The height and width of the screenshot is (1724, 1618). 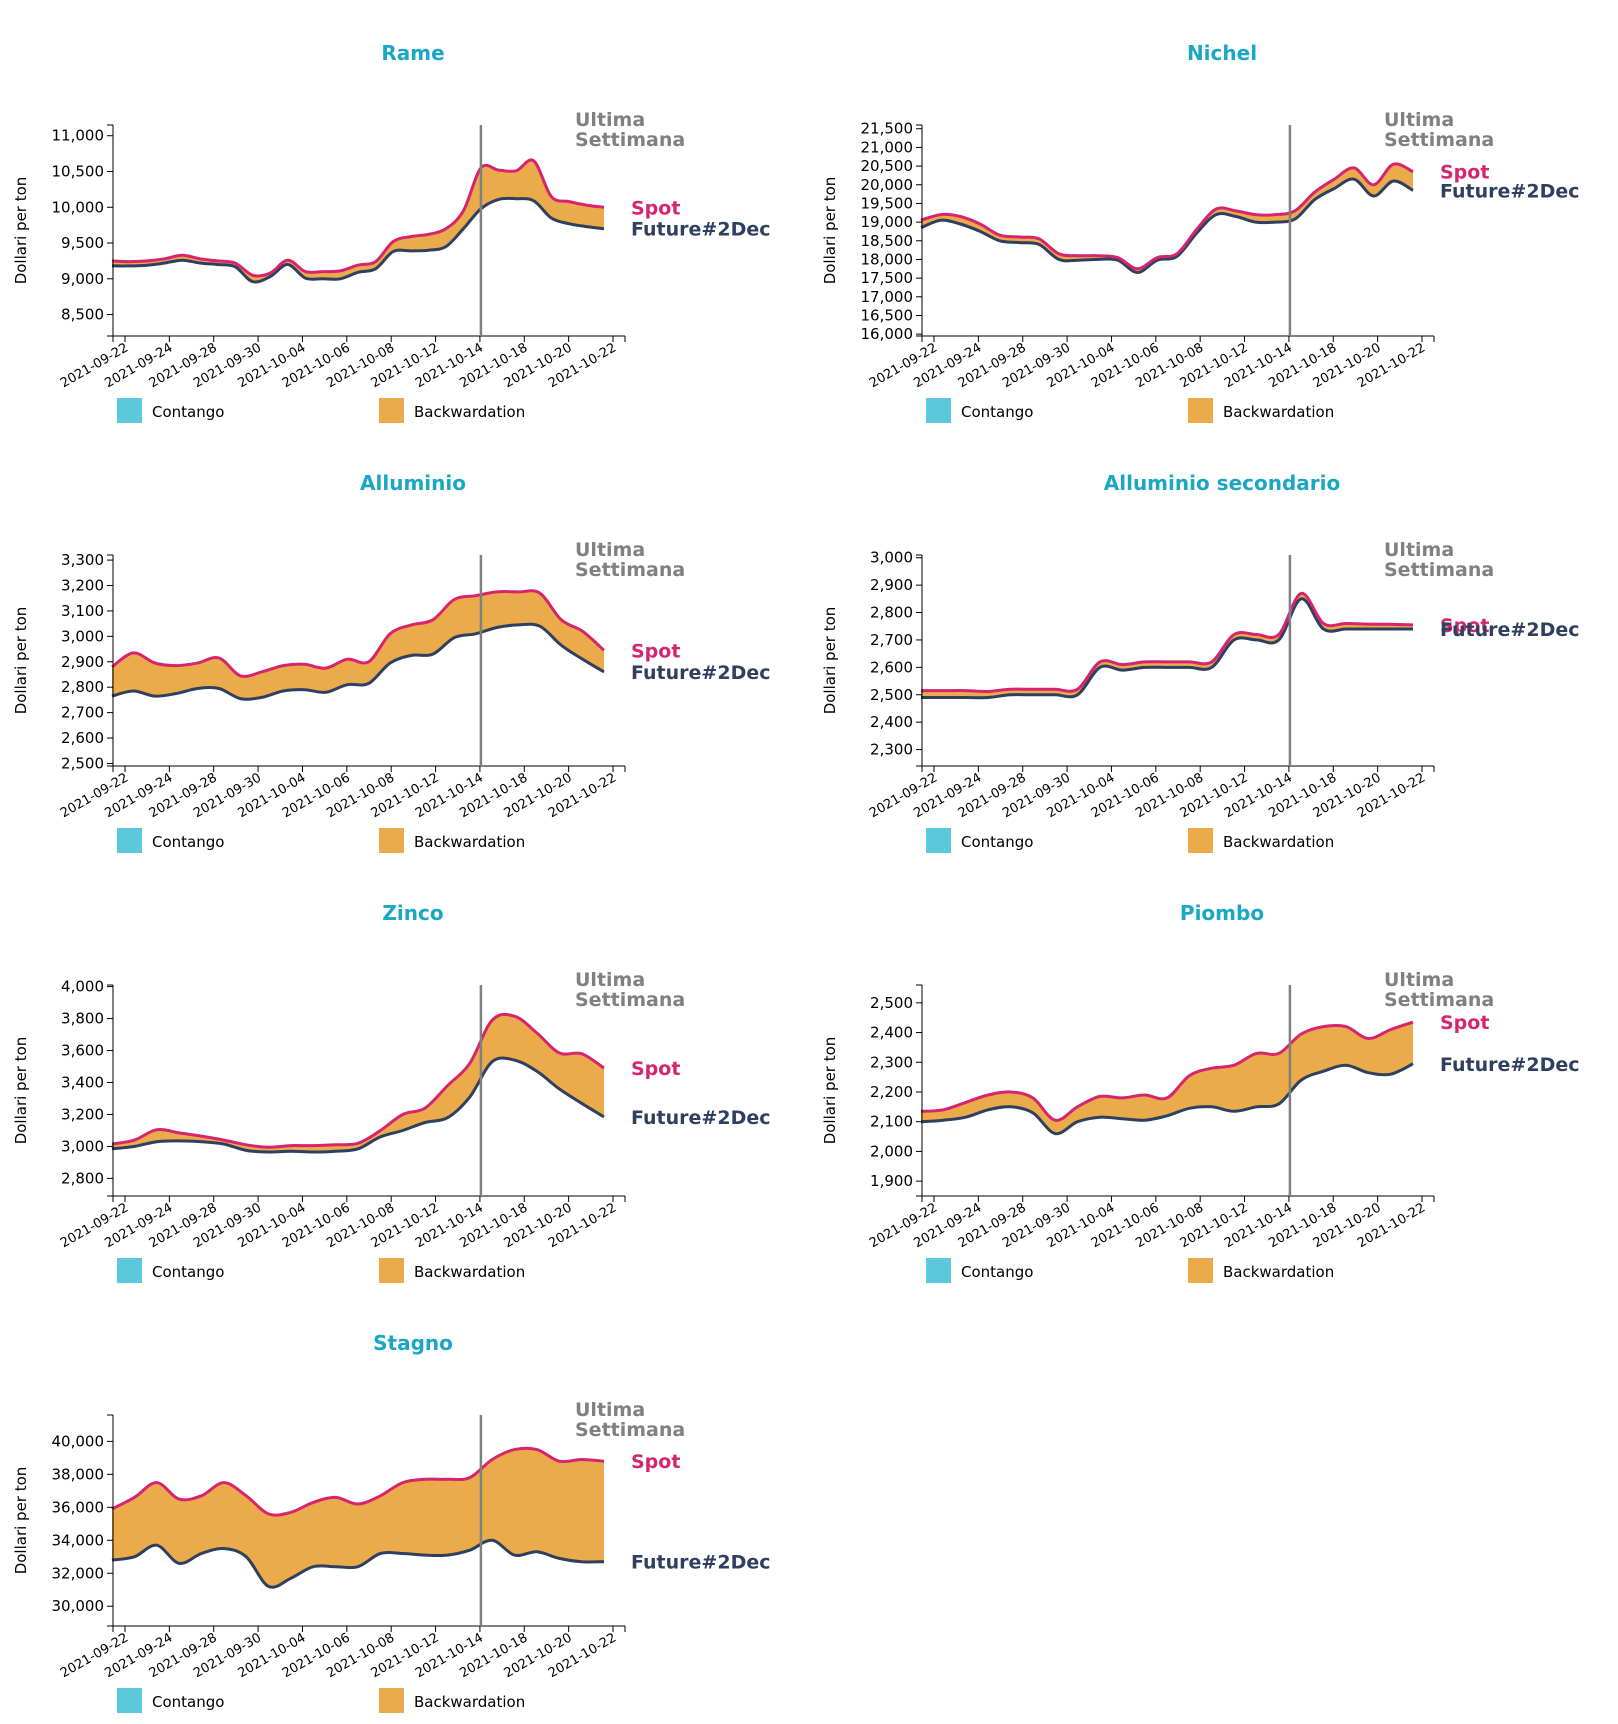 What do you see at coordinates (412, 913) in the screenshot?
I see `chart-title: Zinco` at bounding box center [412, 913].